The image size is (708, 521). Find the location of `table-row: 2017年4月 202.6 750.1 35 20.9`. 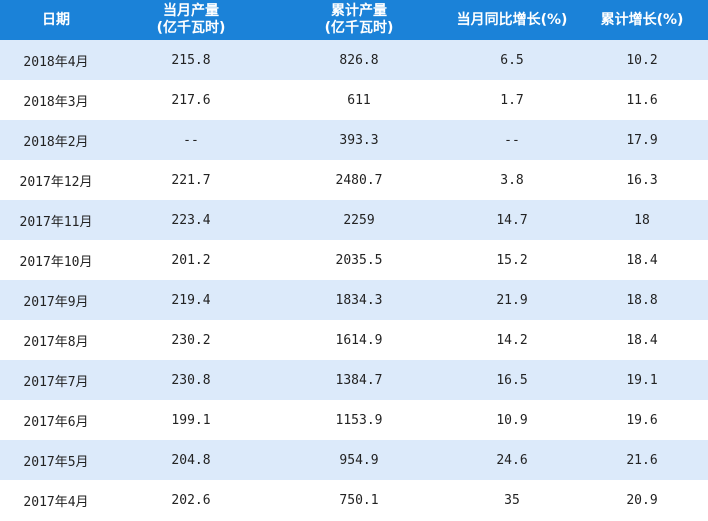

table-row: 2017年4月 202.6 750.1 35 20.9 is located at coordinates (354, 500).